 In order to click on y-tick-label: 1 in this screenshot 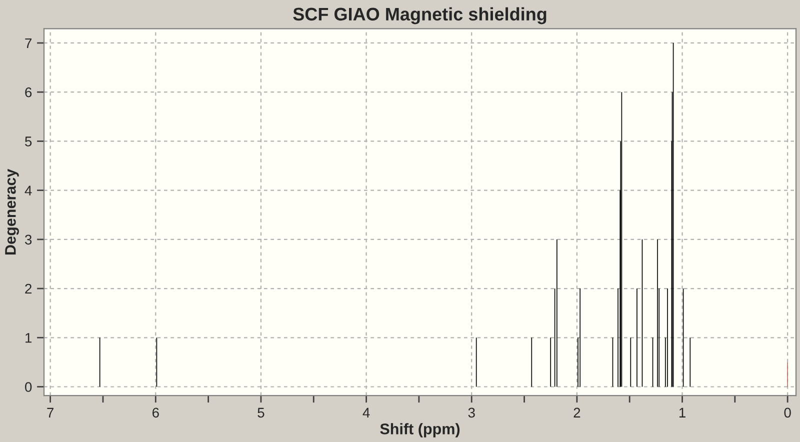, I will do `click(29, 338)`.